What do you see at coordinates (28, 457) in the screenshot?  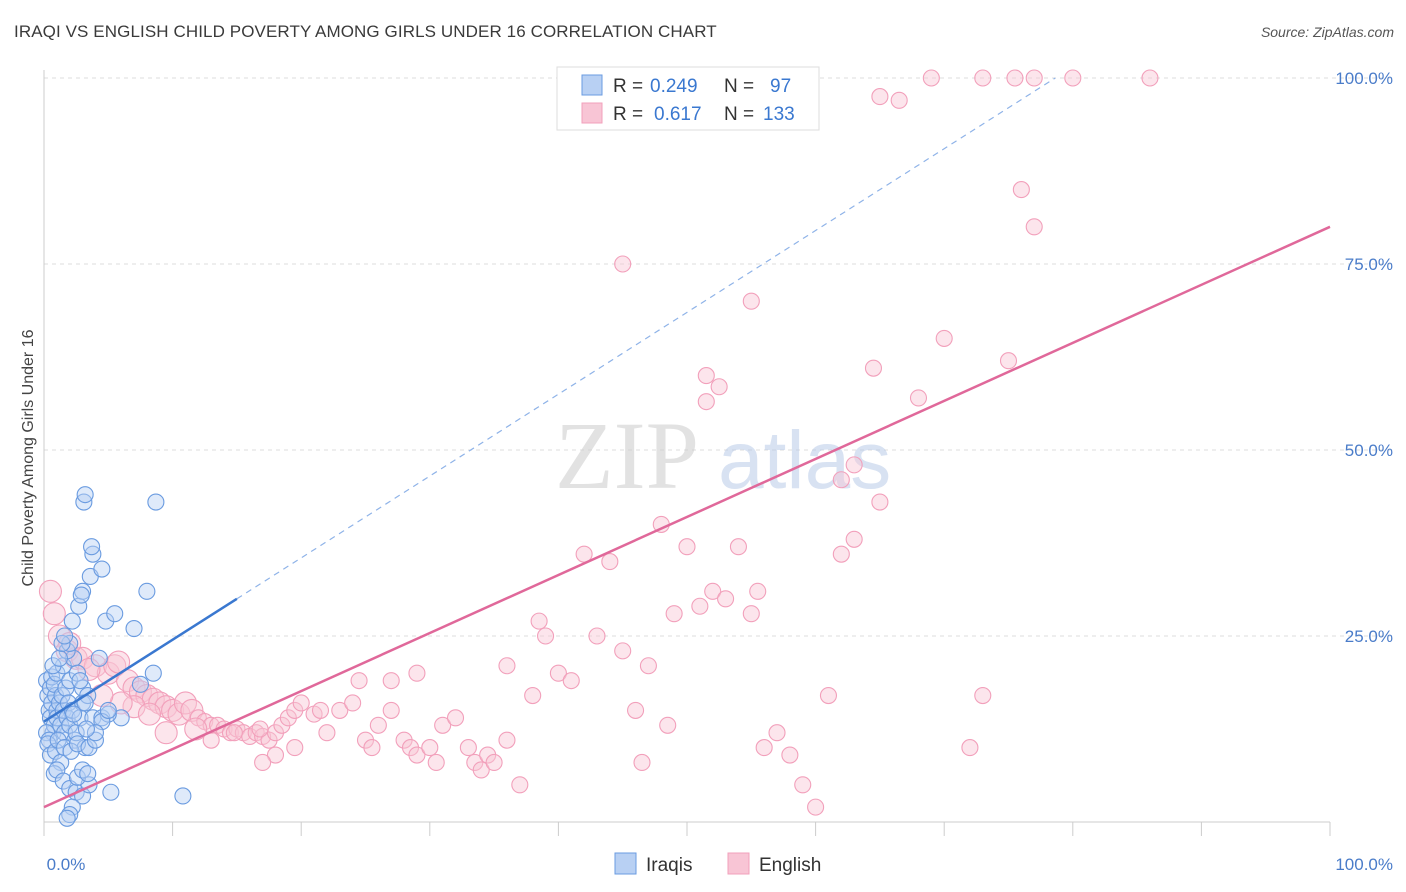 I see `y-axis-label: Child Poverty Among Girls Under 16` at bounding box center [28, 457].